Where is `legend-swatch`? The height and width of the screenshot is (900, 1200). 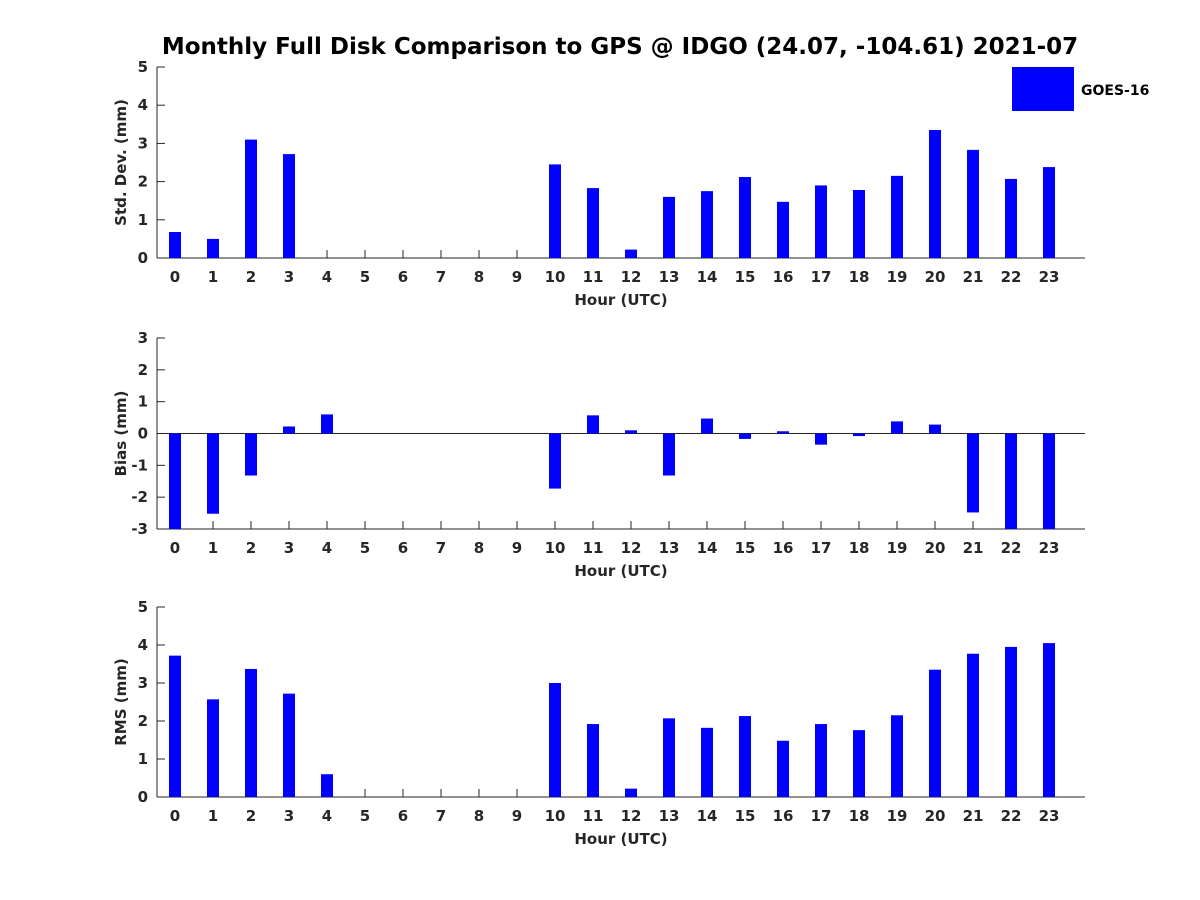
legend-swatch is located at coordinates (1043, 89).